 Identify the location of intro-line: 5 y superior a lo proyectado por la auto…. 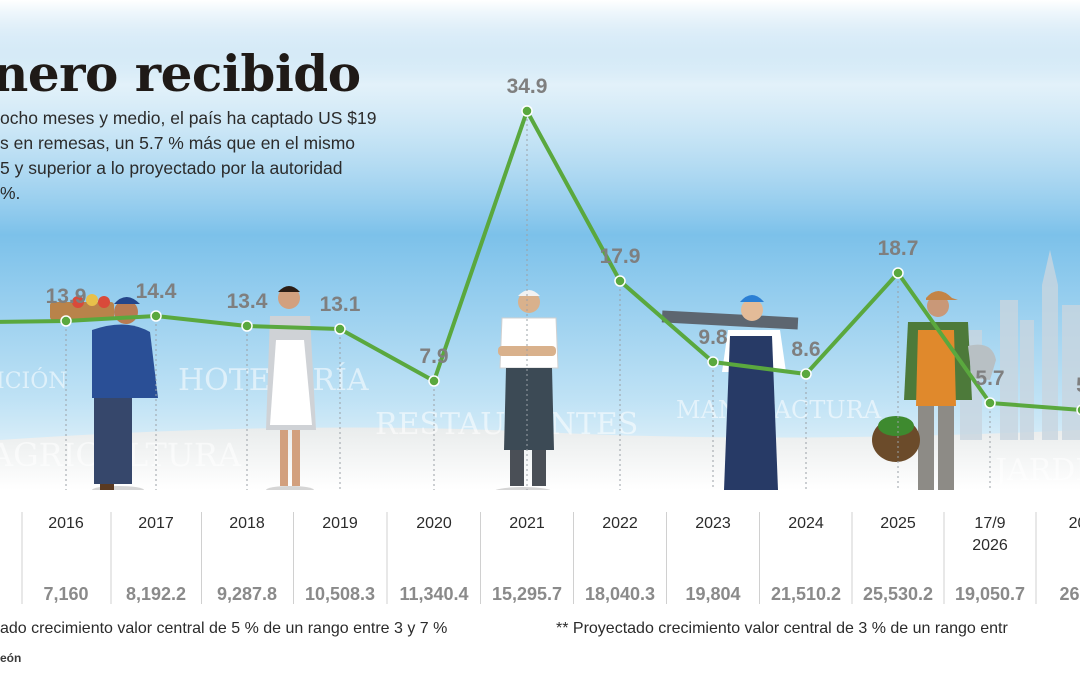
(171, 168).